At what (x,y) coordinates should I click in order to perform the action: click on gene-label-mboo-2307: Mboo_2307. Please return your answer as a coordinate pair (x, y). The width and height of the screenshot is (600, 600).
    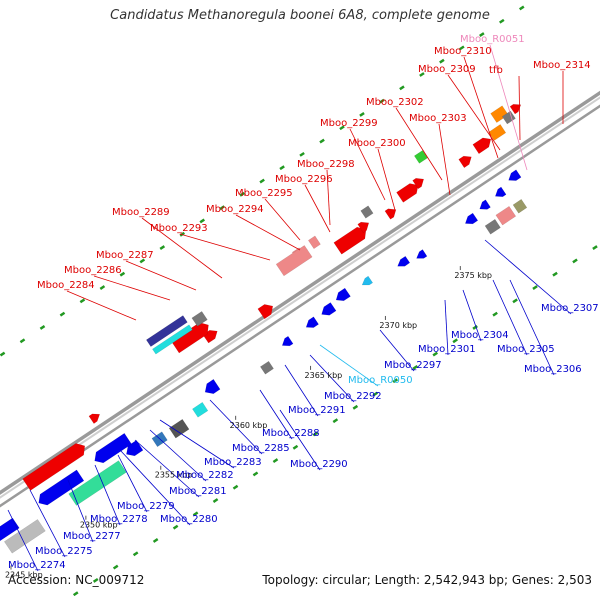
    Looking at the image, I should click on (570, 308).